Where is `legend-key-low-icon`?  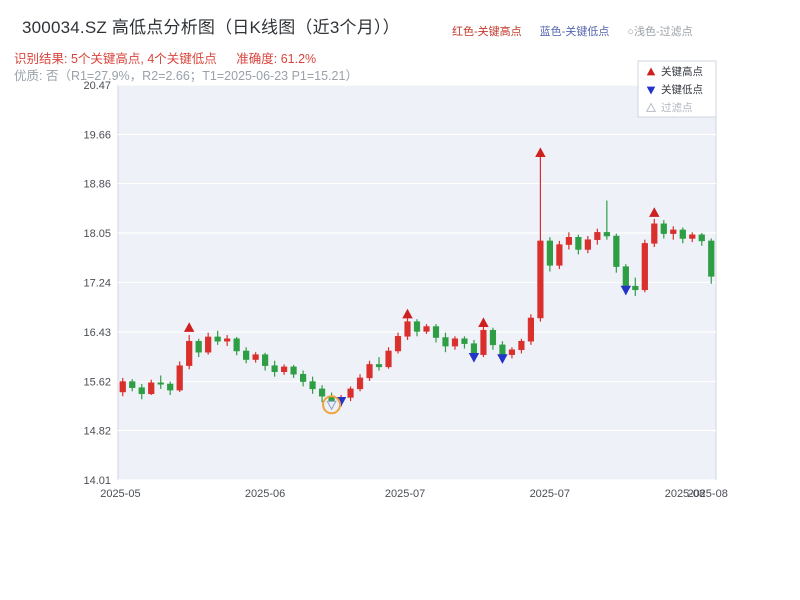
legend-key-low-icon is located at coordinates (651, 90).